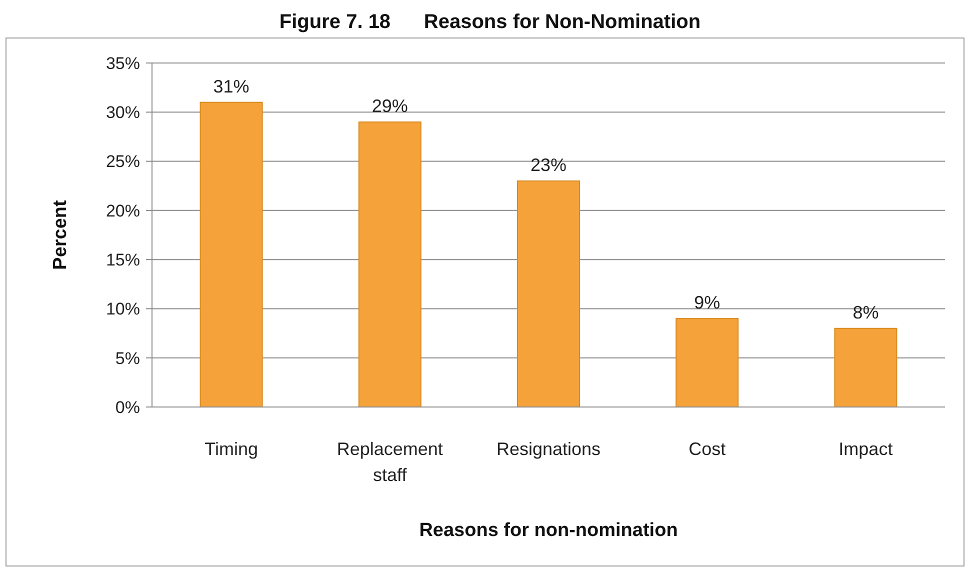 Image resolution: width=972 pixels, height=571 pixels. What do you see at coordinates (707, 449) in the screenshot?
I see `x-tick-label: Cost` at bounding box center [707, 449].